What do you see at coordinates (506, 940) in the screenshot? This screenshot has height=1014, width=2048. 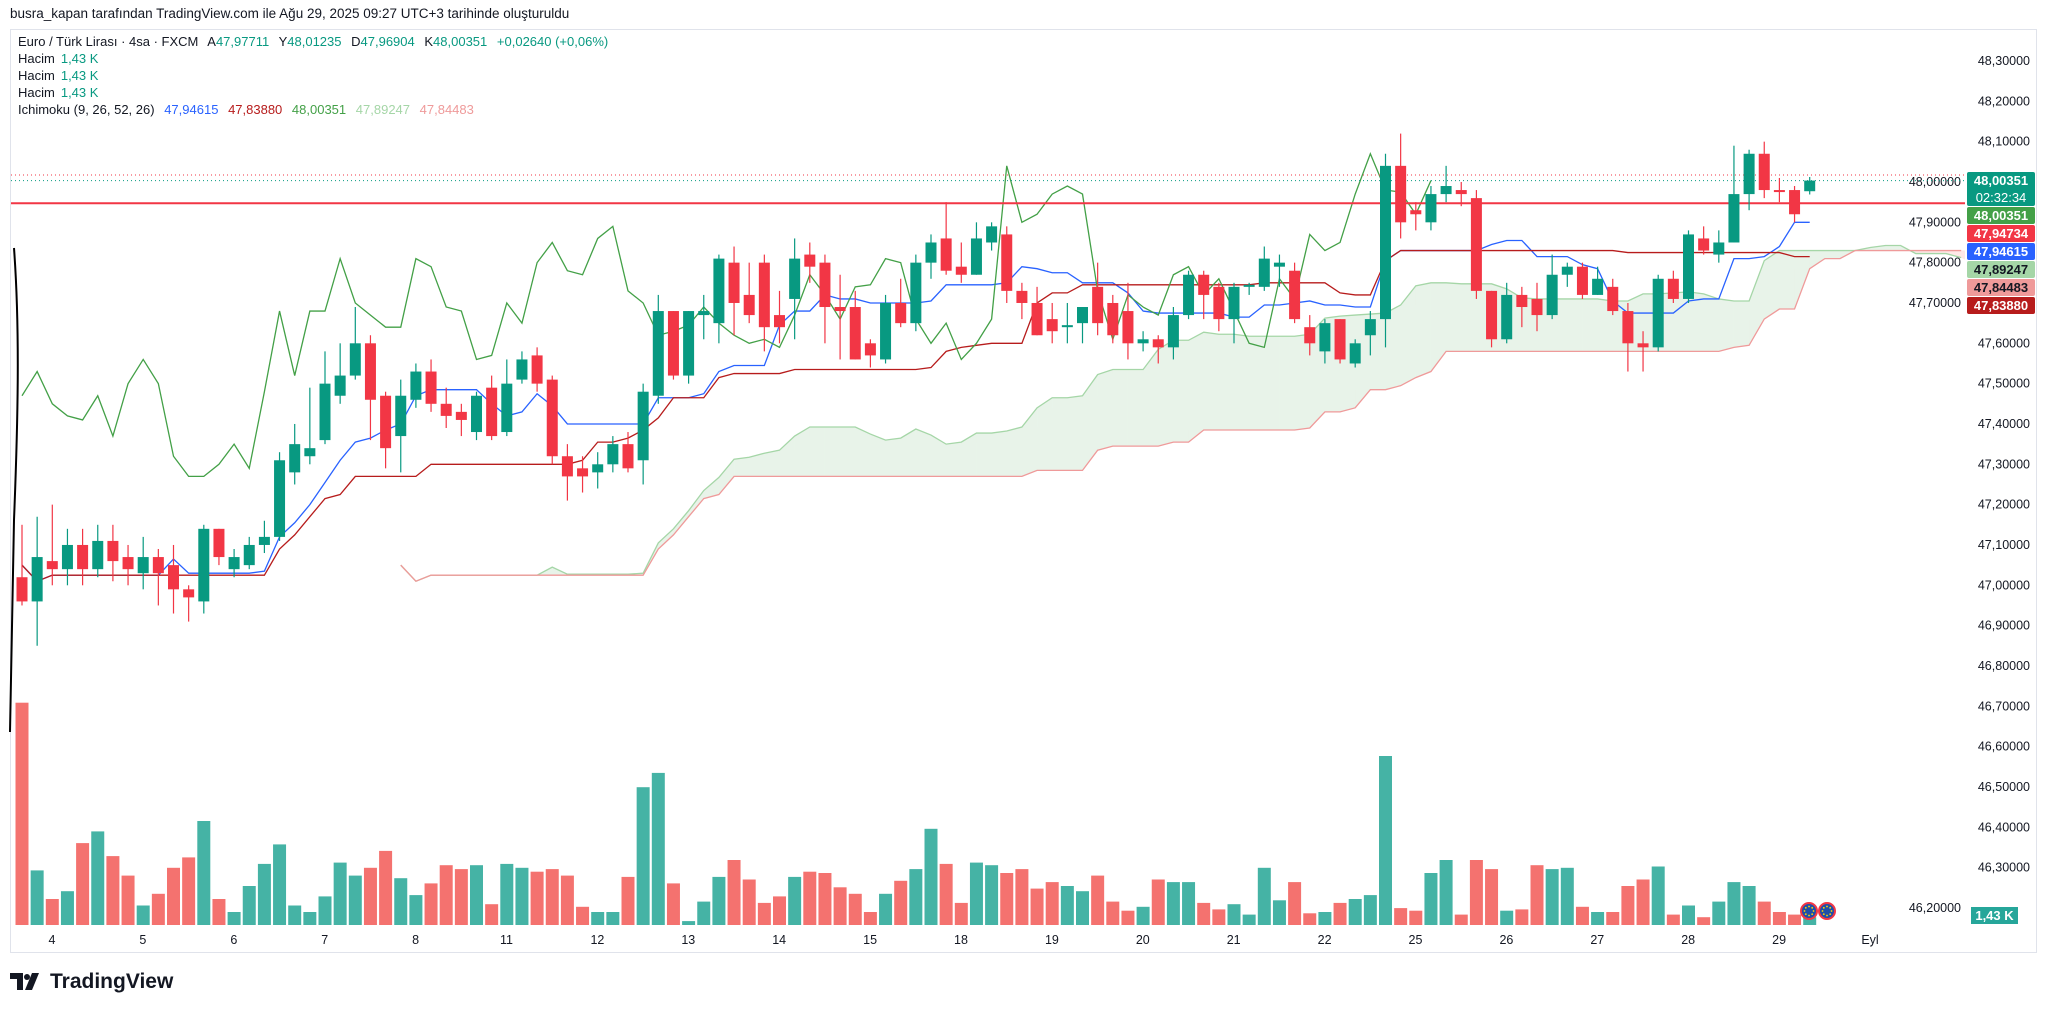 I see `time-tick-label: 11` at bounding box center [506, 940].